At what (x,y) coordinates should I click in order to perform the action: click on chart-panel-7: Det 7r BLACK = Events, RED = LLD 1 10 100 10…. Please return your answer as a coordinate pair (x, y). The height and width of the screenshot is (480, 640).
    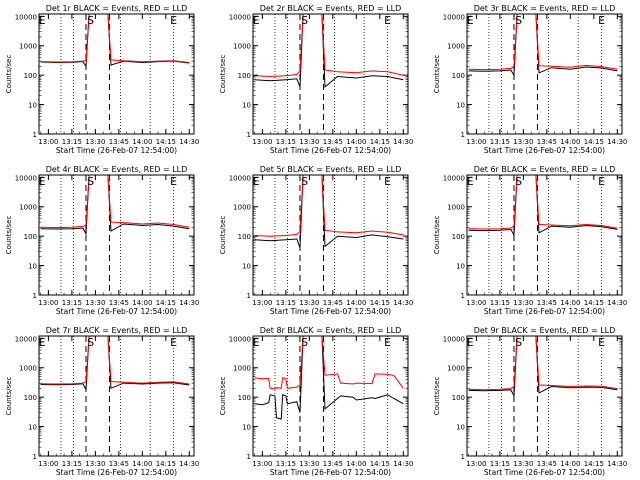
    Looking at the image, I should click on (102, 401).